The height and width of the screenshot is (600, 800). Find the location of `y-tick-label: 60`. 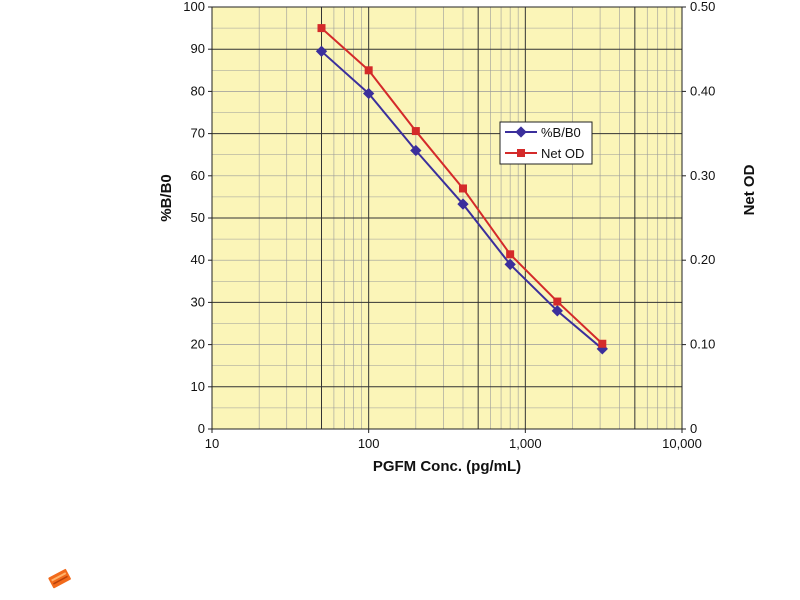

y-tick-label: 60 is located at coordinates (198, 175).